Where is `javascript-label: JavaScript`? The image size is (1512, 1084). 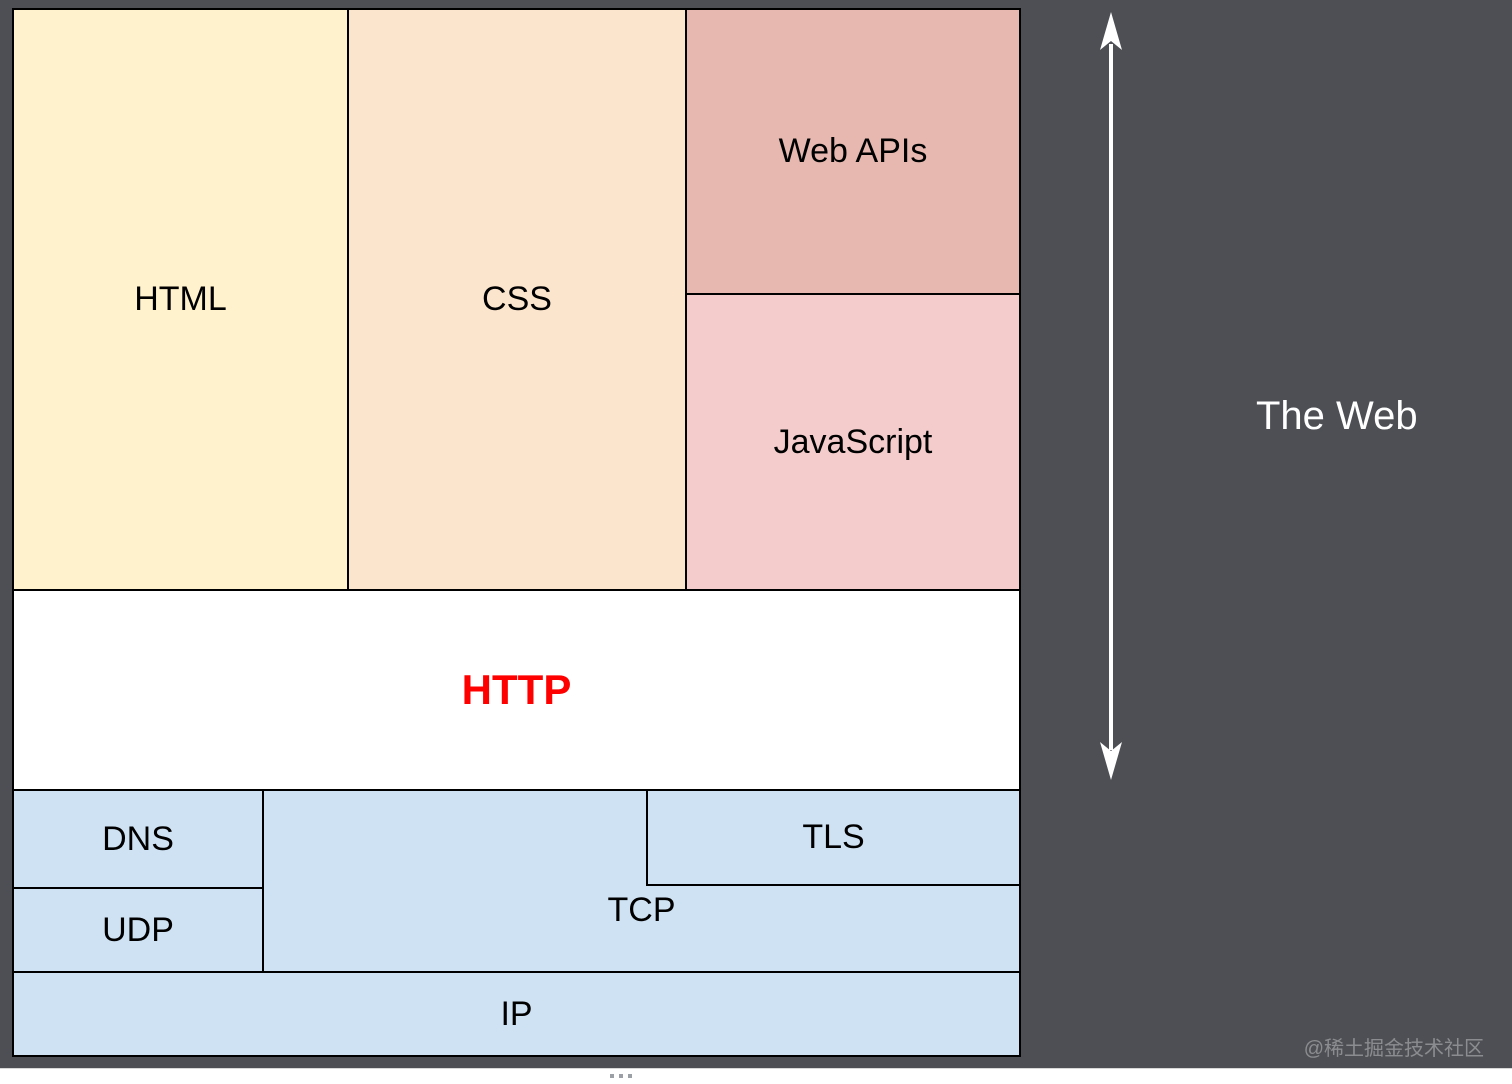 javascript-label: JavaScript is located at coordinates (853, 441).